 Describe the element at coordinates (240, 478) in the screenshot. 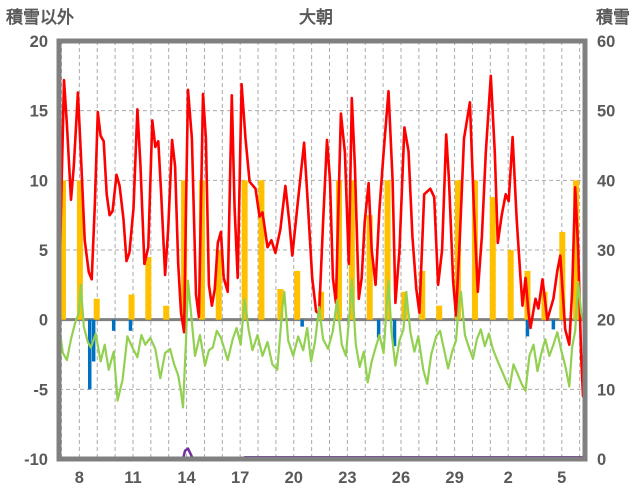

I see `svg-text: 17` at that location.